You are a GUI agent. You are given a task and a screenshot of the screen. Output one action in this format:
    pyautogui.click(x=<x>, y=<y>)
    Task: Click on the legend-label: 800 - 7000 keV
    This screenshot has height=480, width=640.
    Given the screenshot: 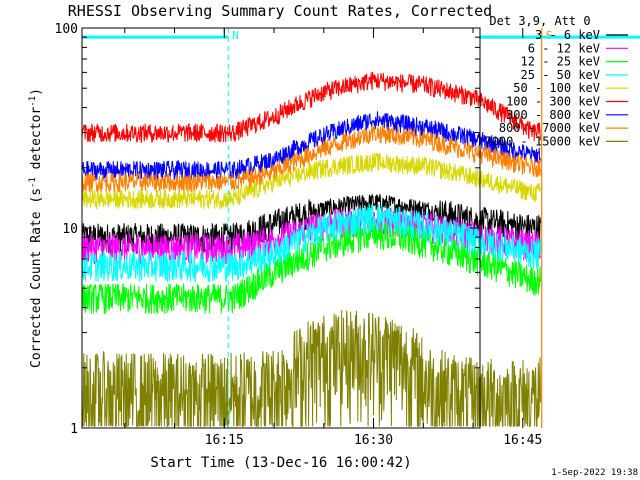 What is the action you would take?
    pyautogui.click(x=549, y=128)
    